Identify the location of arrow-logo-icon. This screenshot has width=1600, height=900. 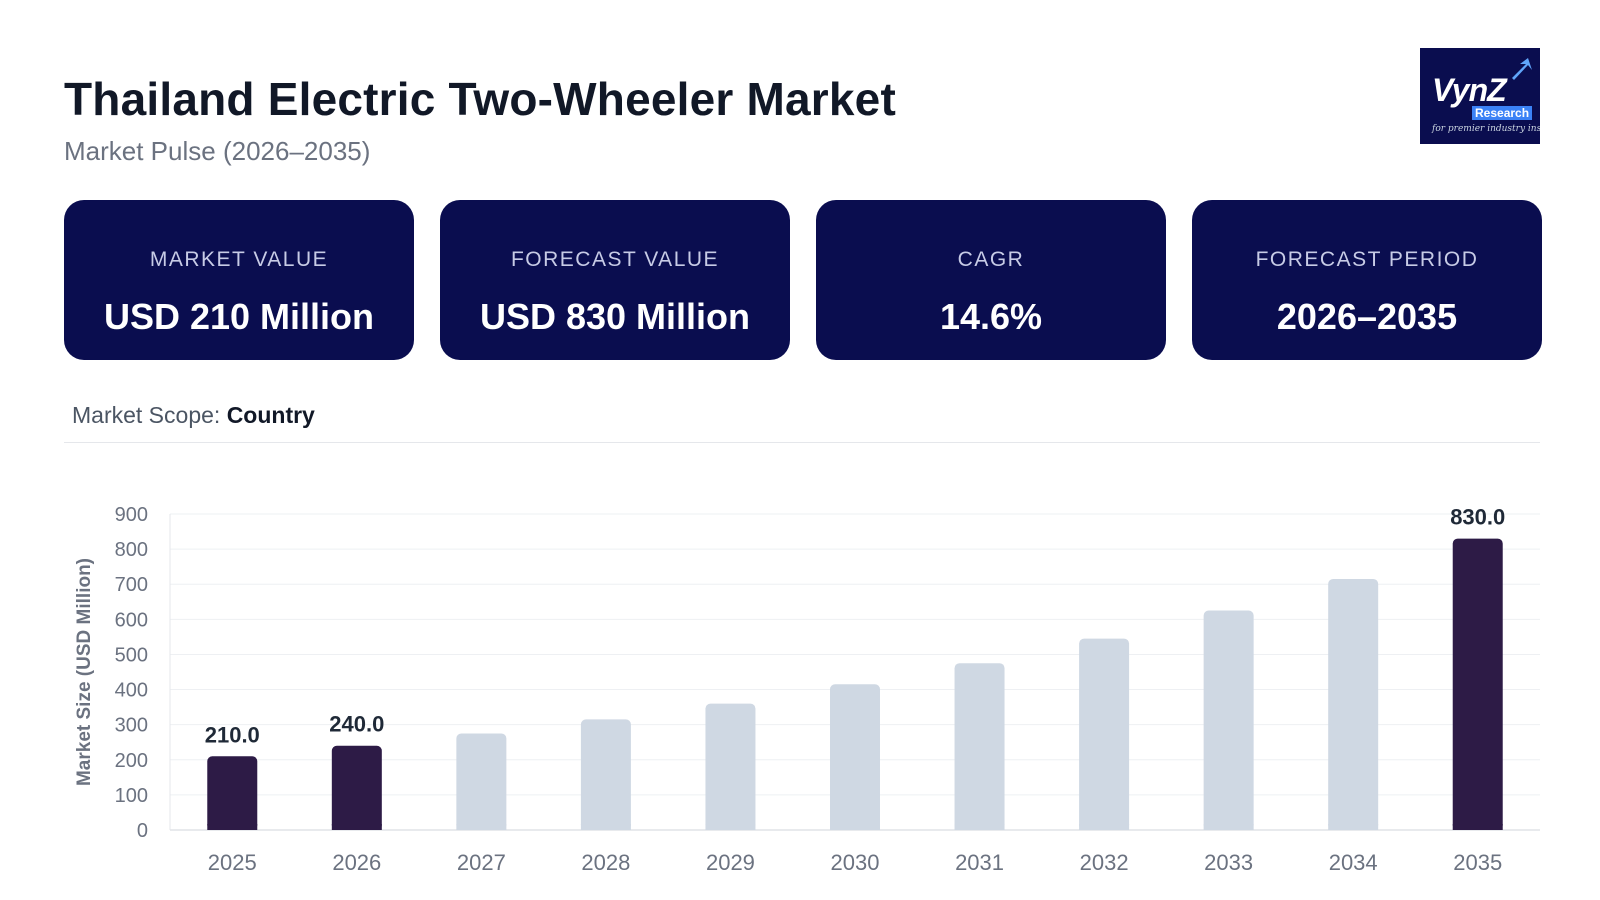
(1522, 69).